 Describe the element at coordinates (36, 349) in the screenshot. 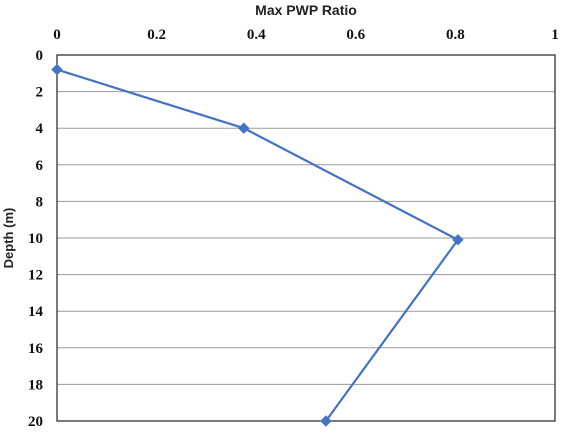

I see `y-tick-label: 16` at that location.